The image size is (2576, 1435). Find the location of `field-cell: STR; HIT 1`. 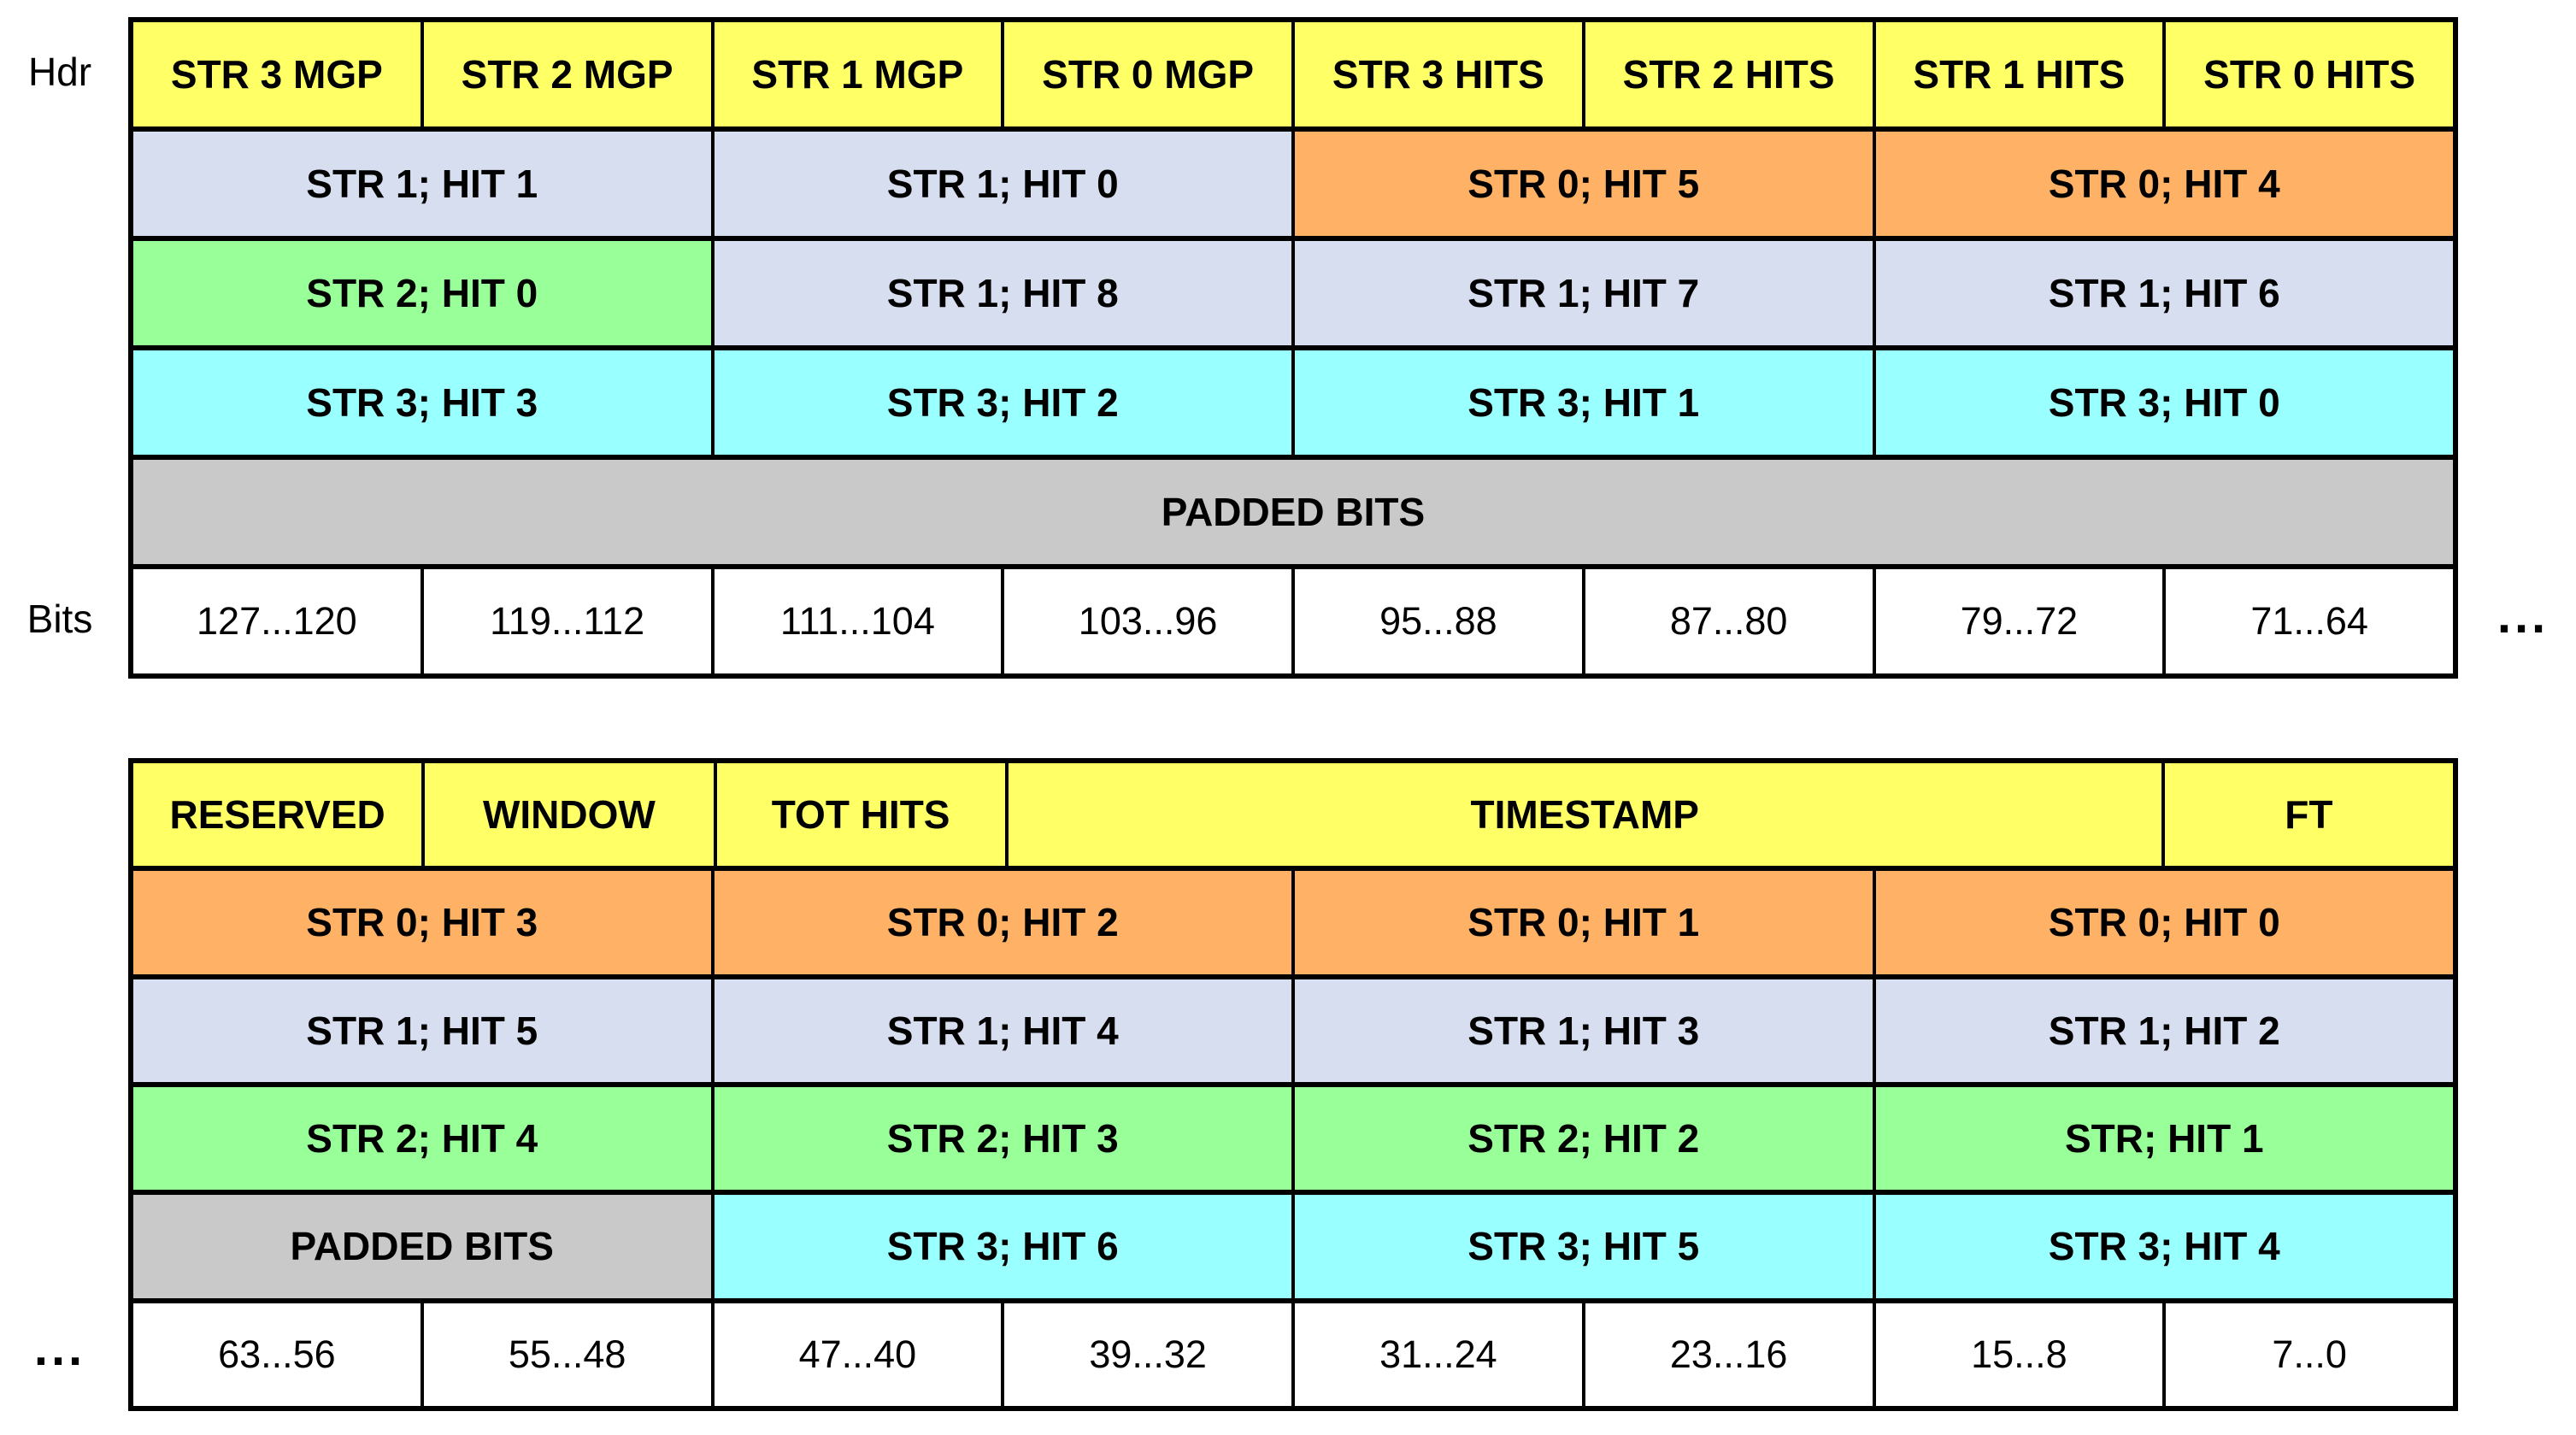

field-cell: STR; HIT 1 is located at coordinates (2164, 1138).